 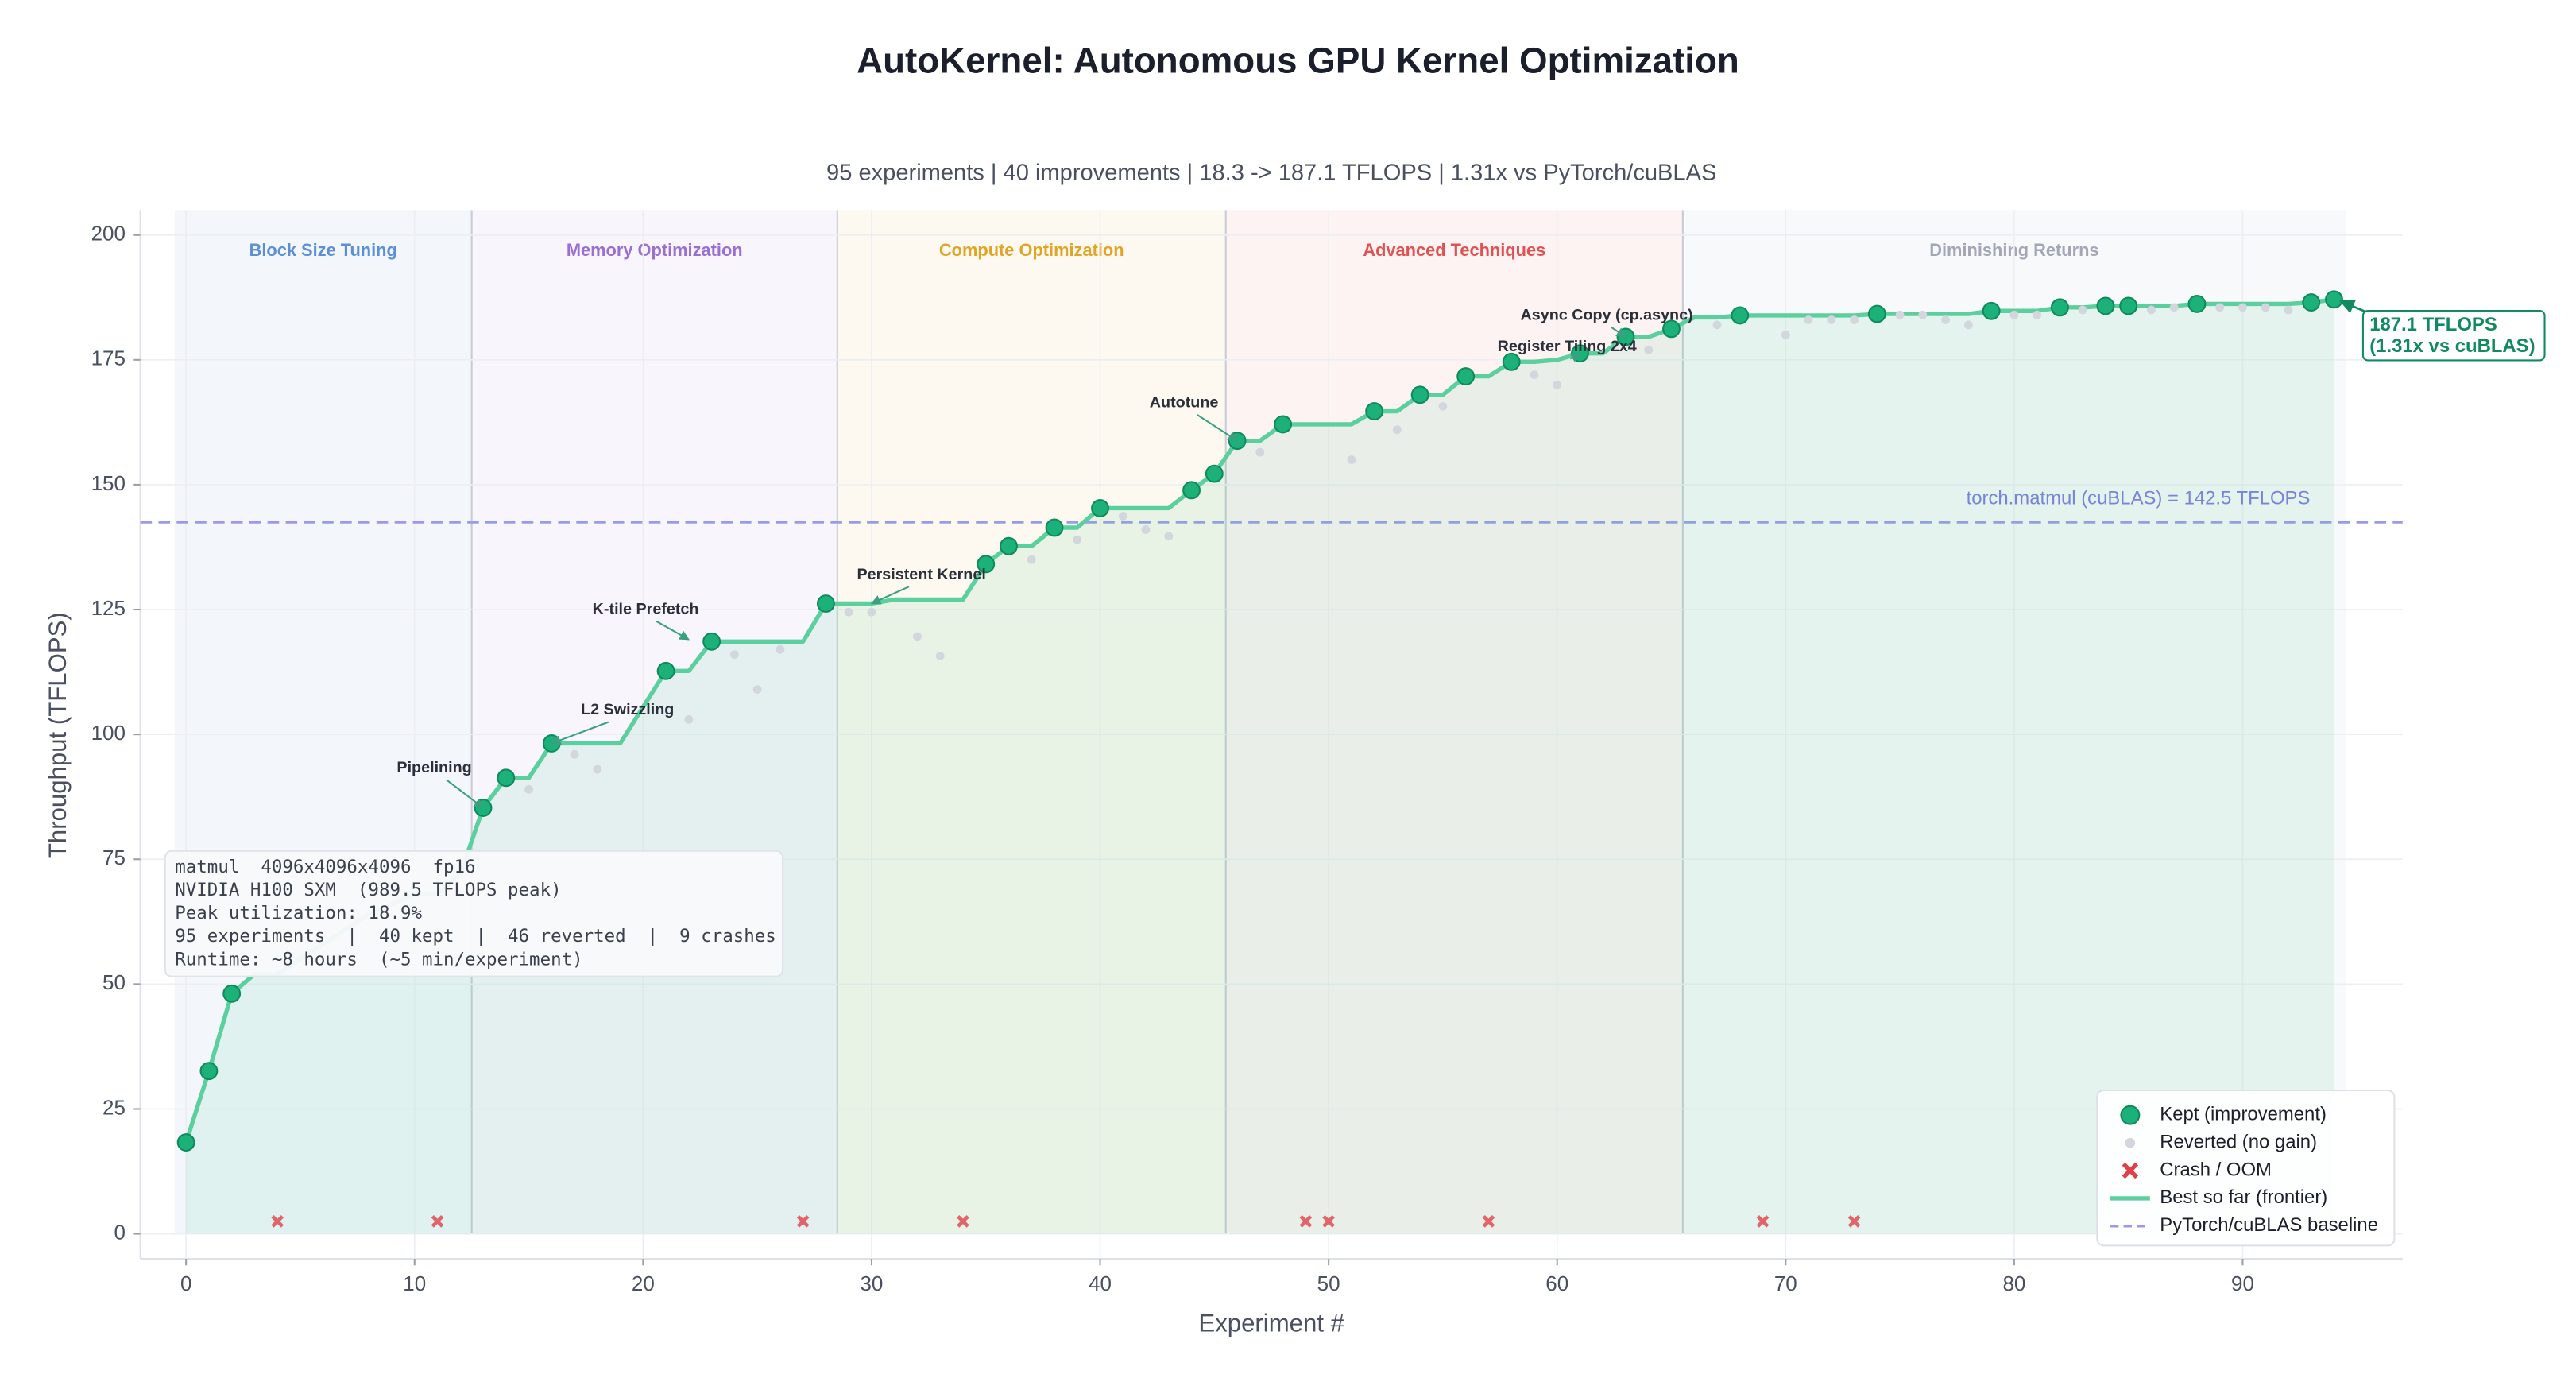 I want to click on final-label: (1.31x vs cuBLAS), so click(x=2452, y=346).